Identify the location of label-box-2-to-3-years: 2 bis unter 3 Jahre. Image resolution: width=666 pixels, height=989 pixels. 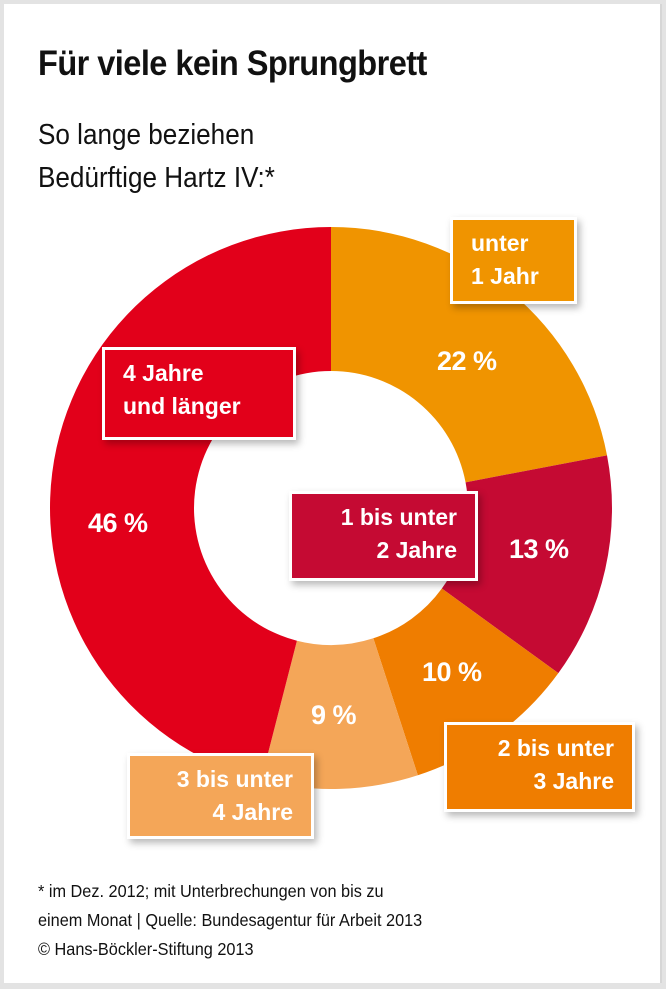
(539, 767).